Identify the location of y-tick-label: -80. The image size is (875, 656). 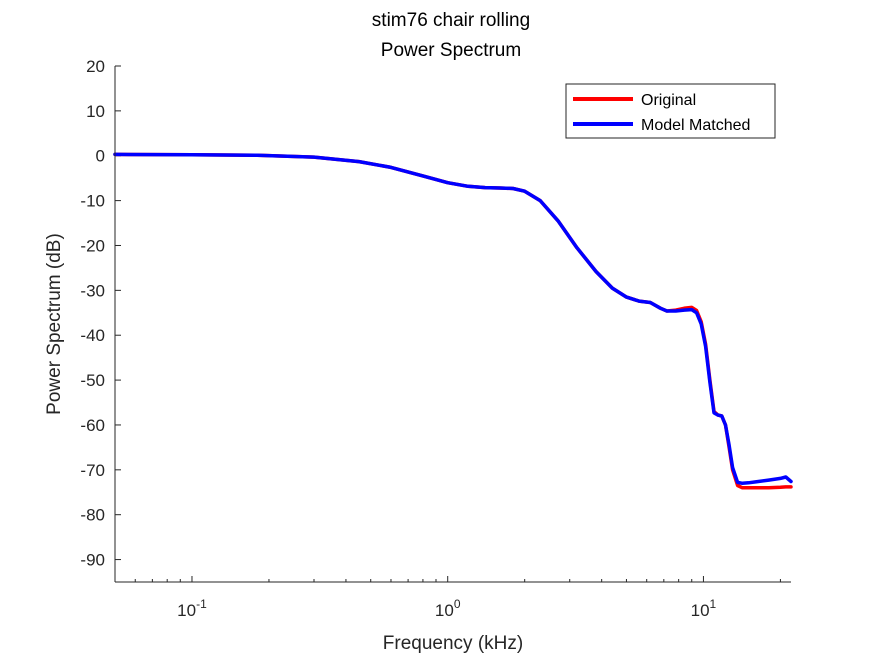
(92, 515).